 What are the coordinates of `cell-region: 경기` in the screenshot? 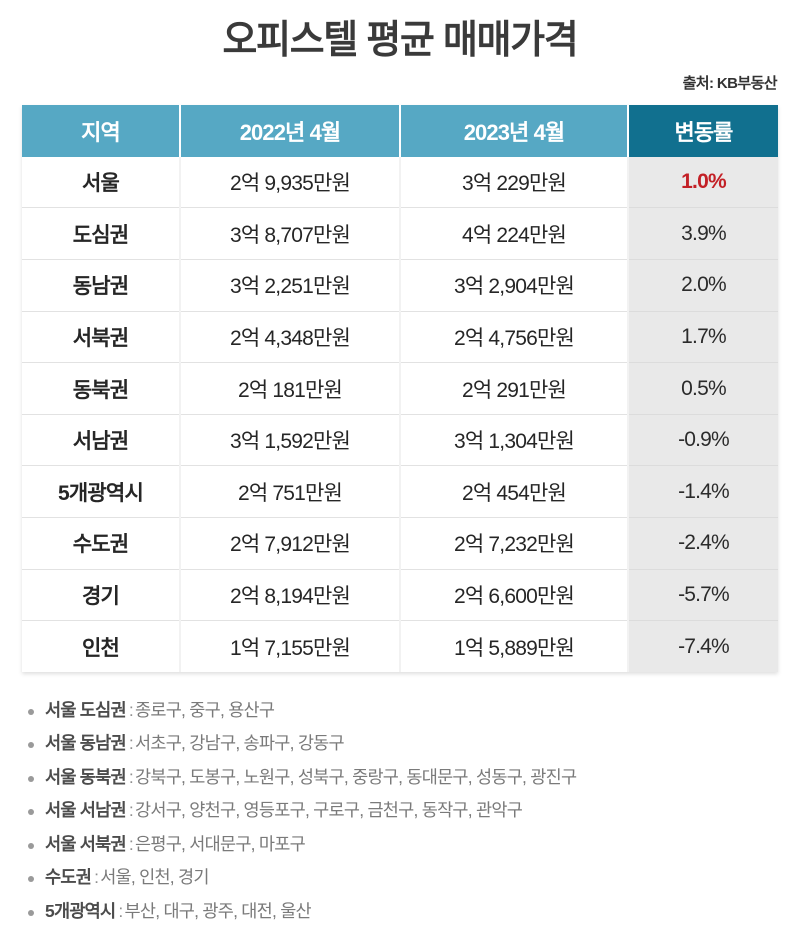 It's located at (101, 595).